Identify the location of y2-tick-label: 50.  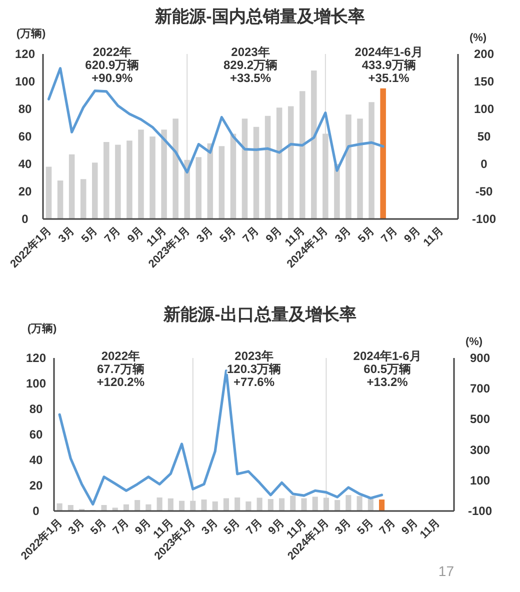
(484, 137).